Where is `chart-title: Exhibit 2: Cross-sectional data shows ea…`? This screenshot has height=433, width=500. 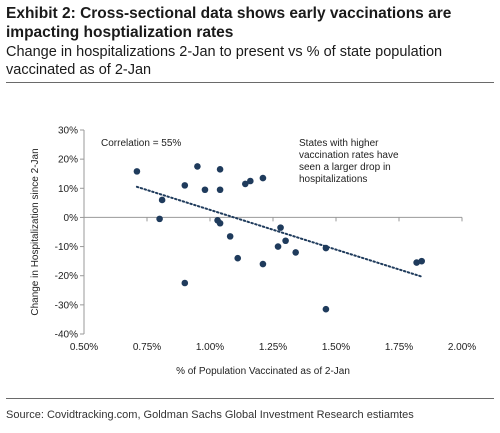 chart-title: Exhibit 2: Cross-sectional data shows ea… is located at coordinates (229, 23).